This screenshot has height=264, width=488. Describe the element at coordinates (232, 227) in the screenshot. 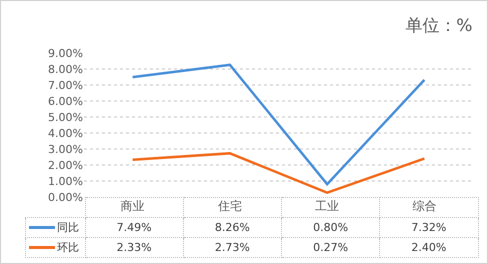

I see `data-label: 8.26%` at that location.